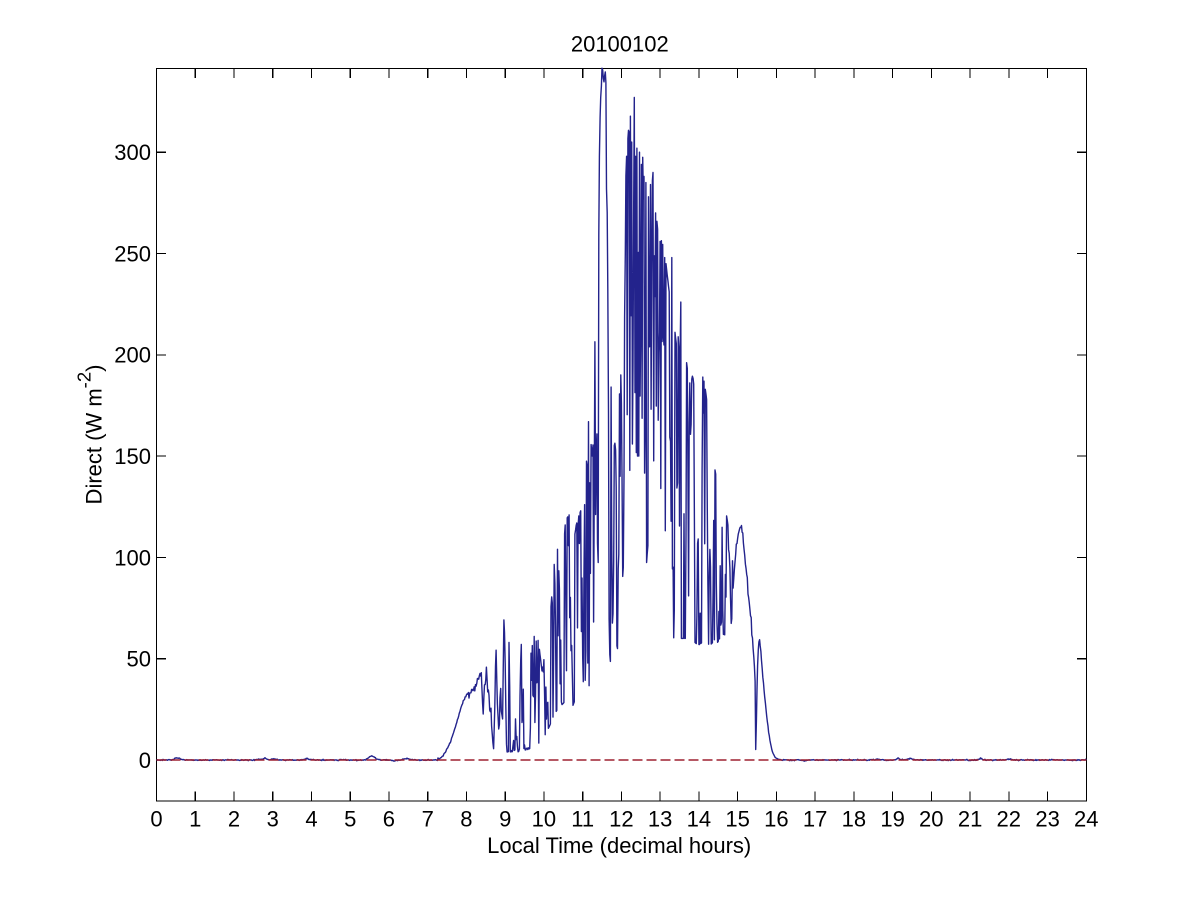 This screenshot has width=1200, height=900. What do you see at coordinates (854, 819) in the screenshot?
I see `svg-text: 18` at bounding box center [854, 819].